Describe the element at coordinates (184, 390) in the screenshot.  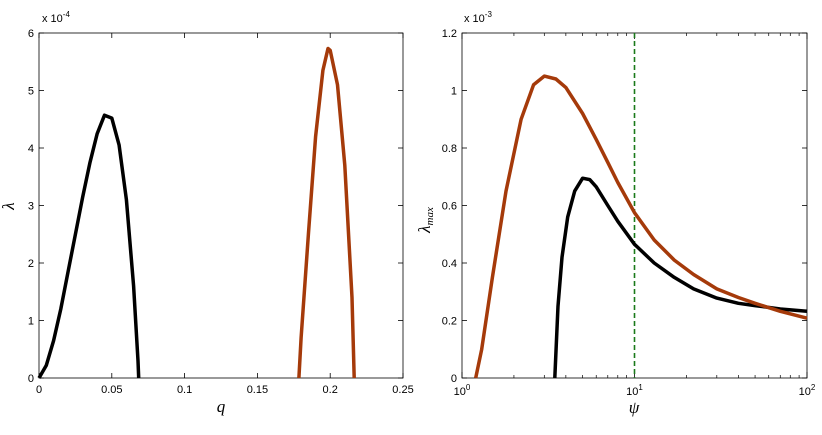
I see `left-x-tick-label: 0.1` at that location.